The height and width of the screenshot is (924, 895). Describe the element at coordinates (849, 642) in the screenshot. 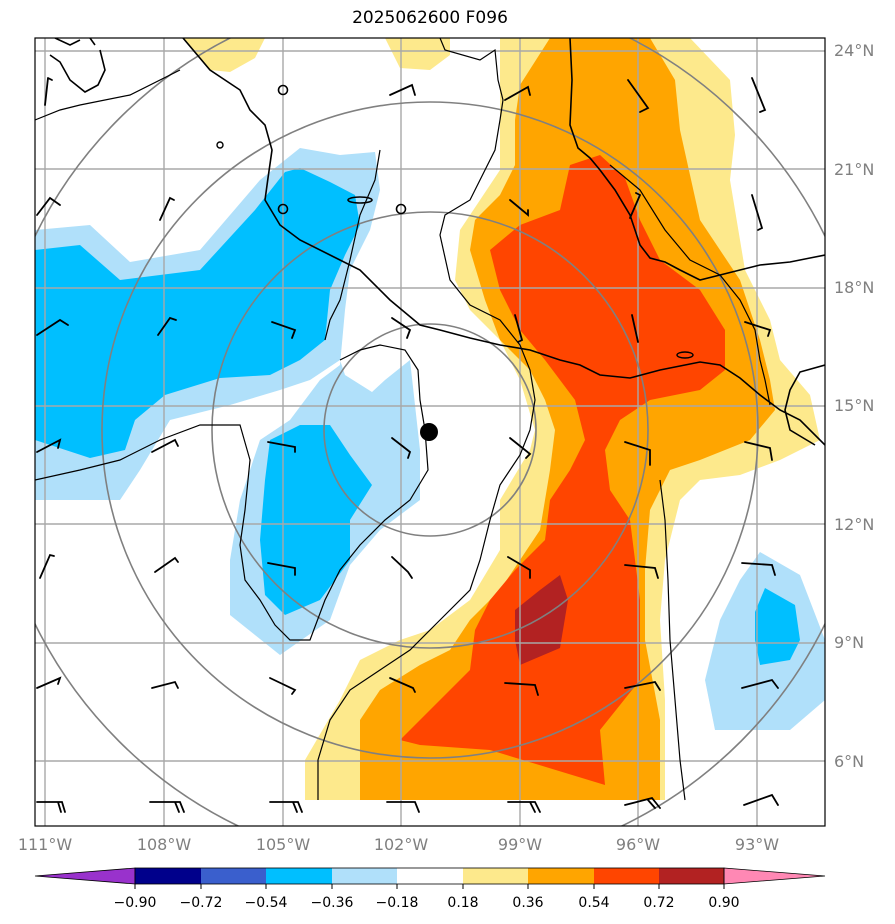

I see `lat-label-9n: 9°N` at that location.